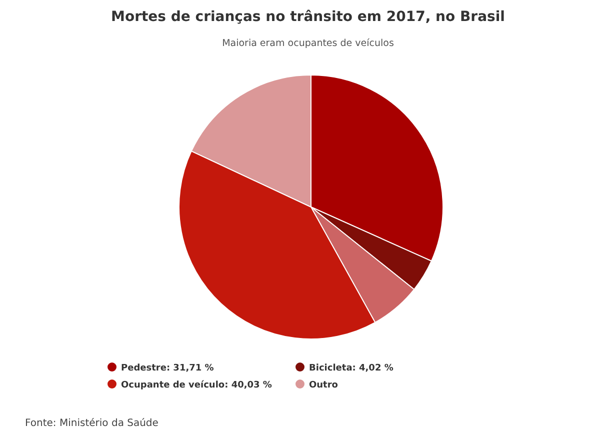  What do you see at coordinates (91, 423) in the screenshot?
I see `source-note: Fonte: Ministério da Saúde` at bounding box center [91, 423].